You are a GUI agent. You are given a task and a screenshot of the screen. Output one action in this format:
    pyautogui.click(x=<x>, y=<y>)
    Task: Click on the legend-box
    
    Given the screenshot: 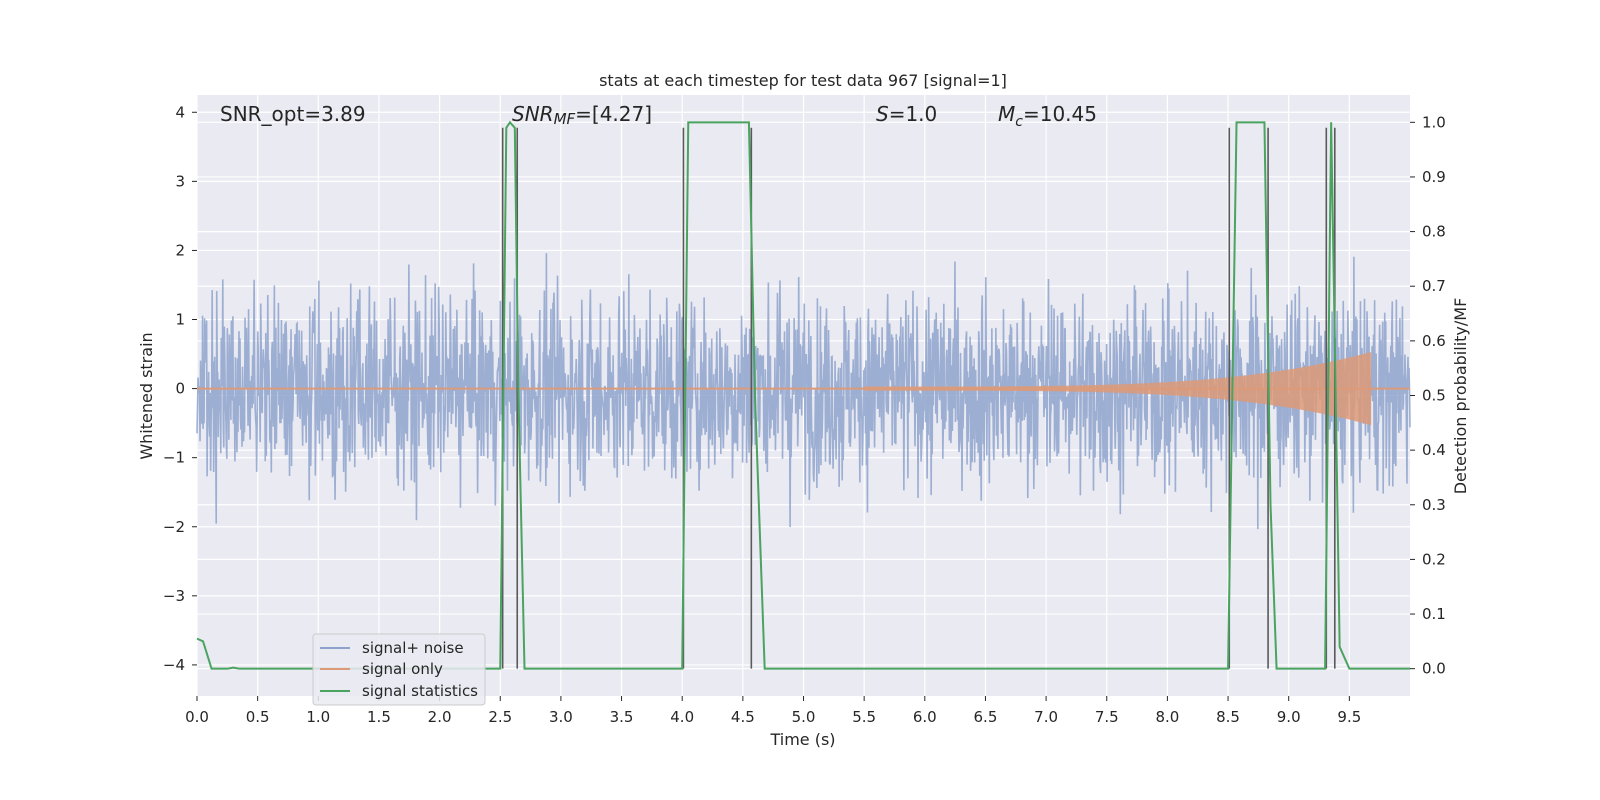 What is the action you would take?
    pyautogui.click(x=399, y=669)
    